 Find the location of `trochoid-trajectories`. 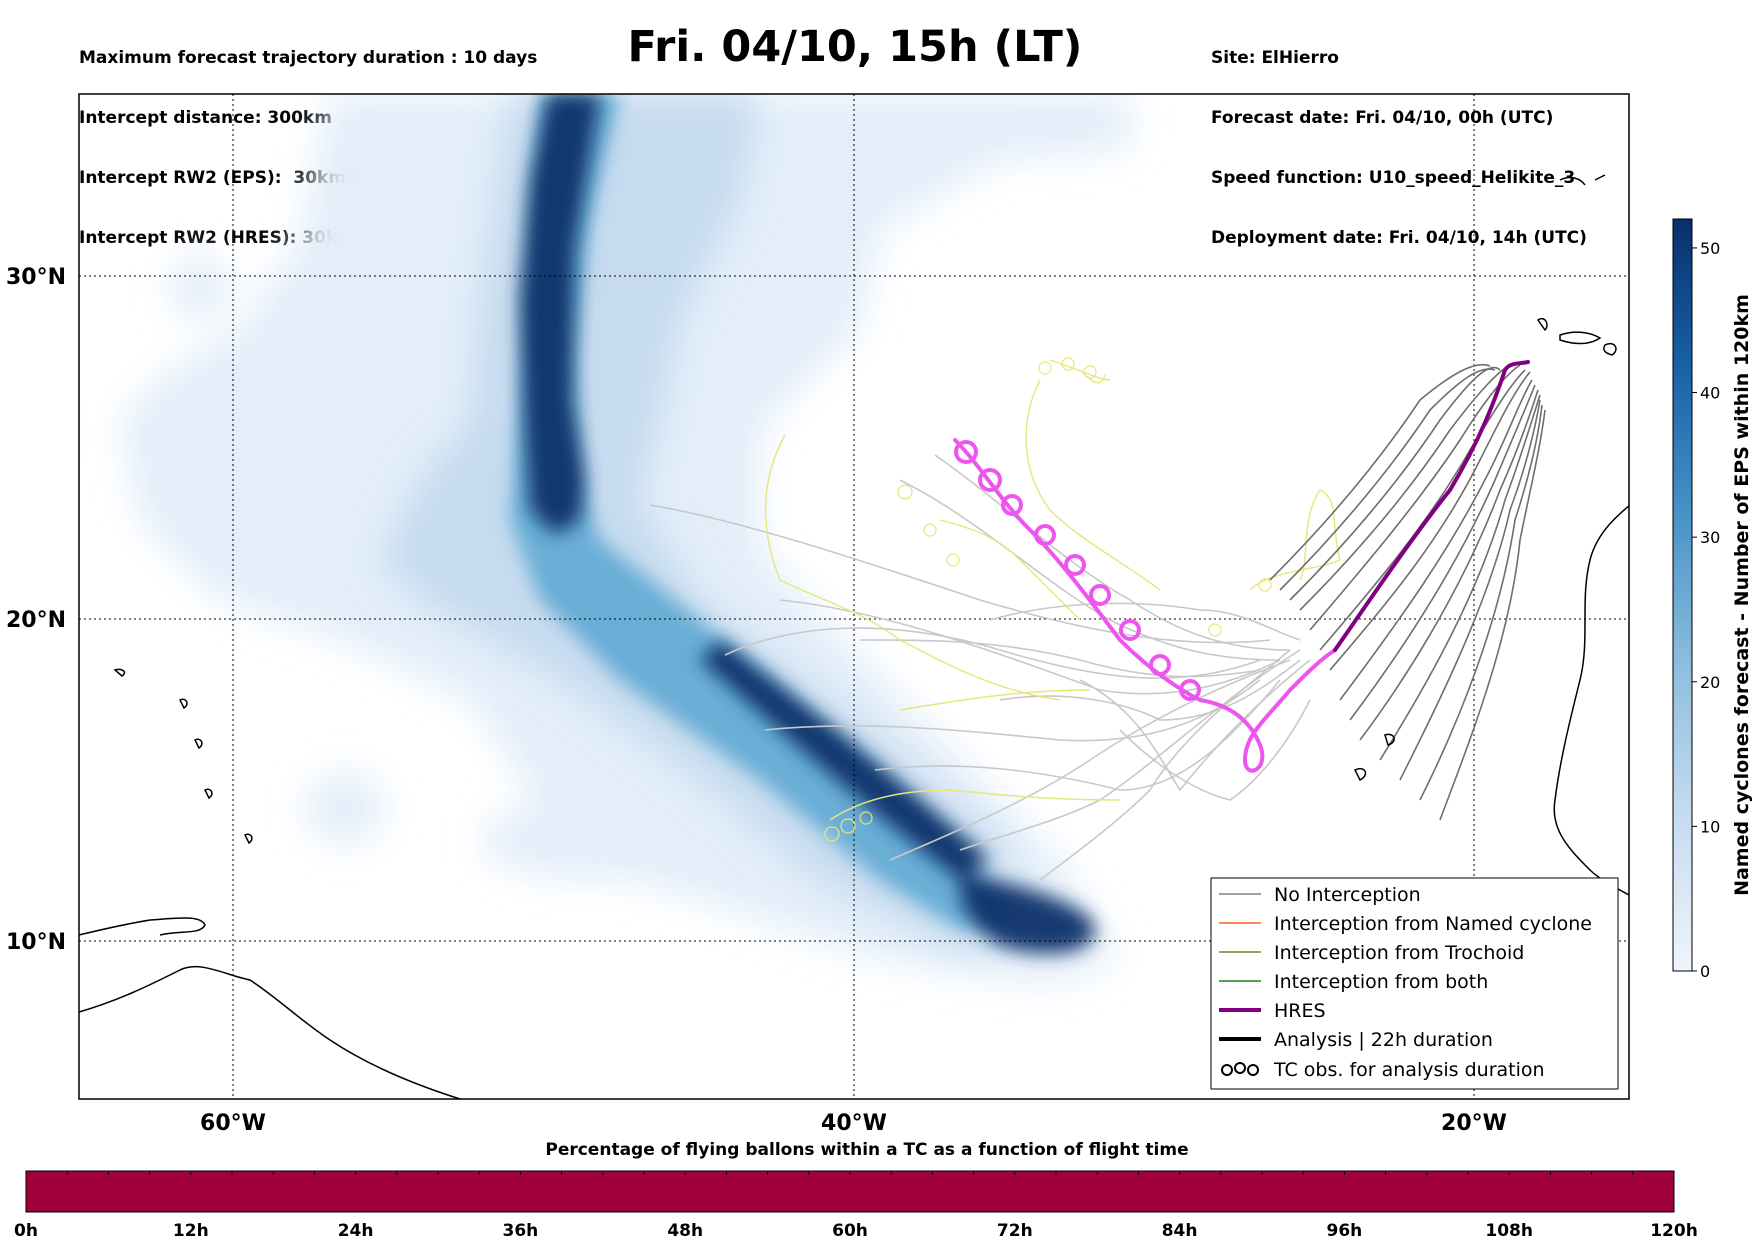

trochoid-trajectories is located at coordinates (1052, 590).